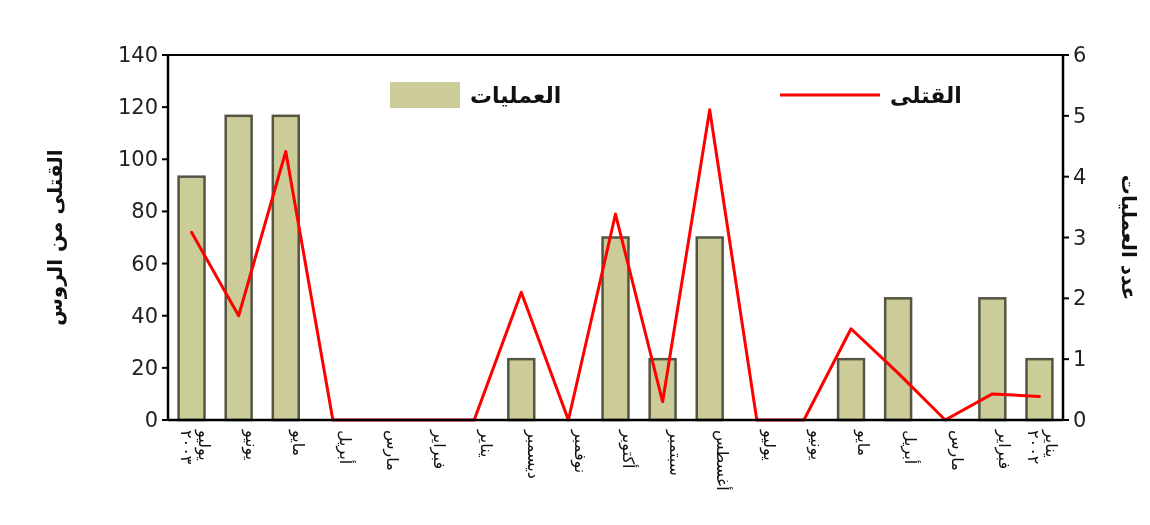  What do you see at coordinates (580, 451) in the screenshot?
I see `x-tick-label: نوفمبر` at bounding box center [580, 451].